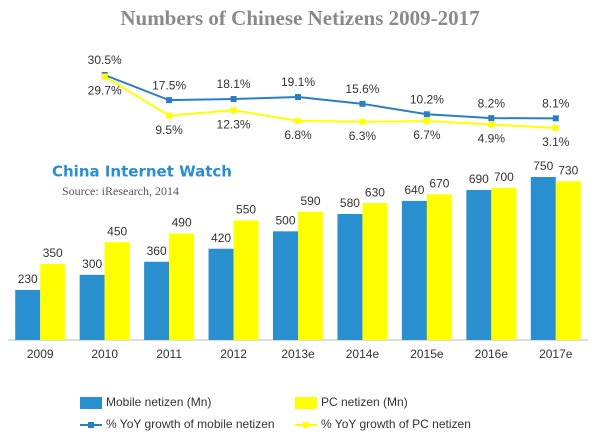 The image size is (600, 448). What do you see at coordinates (298, 135) in the screenshot?
I see `line-value-label: 6.8%` at bounding box center [298, 135].